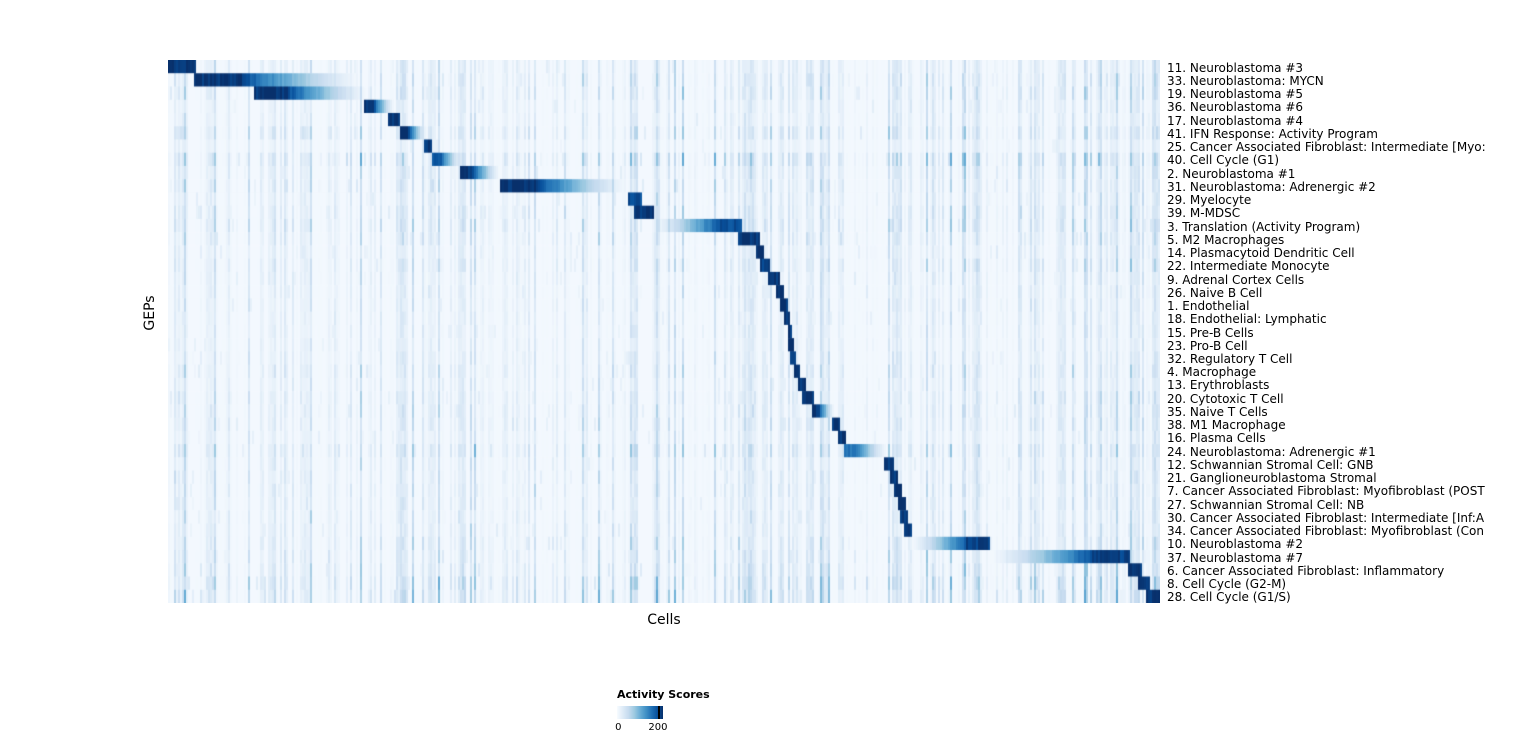 The image size is (1540, 743). What do you see at coordinates (1266, 504) in the screenshot?
I see `row-label: 27. Schwannian Stromal Cell: NB` at bounding box center [1266, 504].